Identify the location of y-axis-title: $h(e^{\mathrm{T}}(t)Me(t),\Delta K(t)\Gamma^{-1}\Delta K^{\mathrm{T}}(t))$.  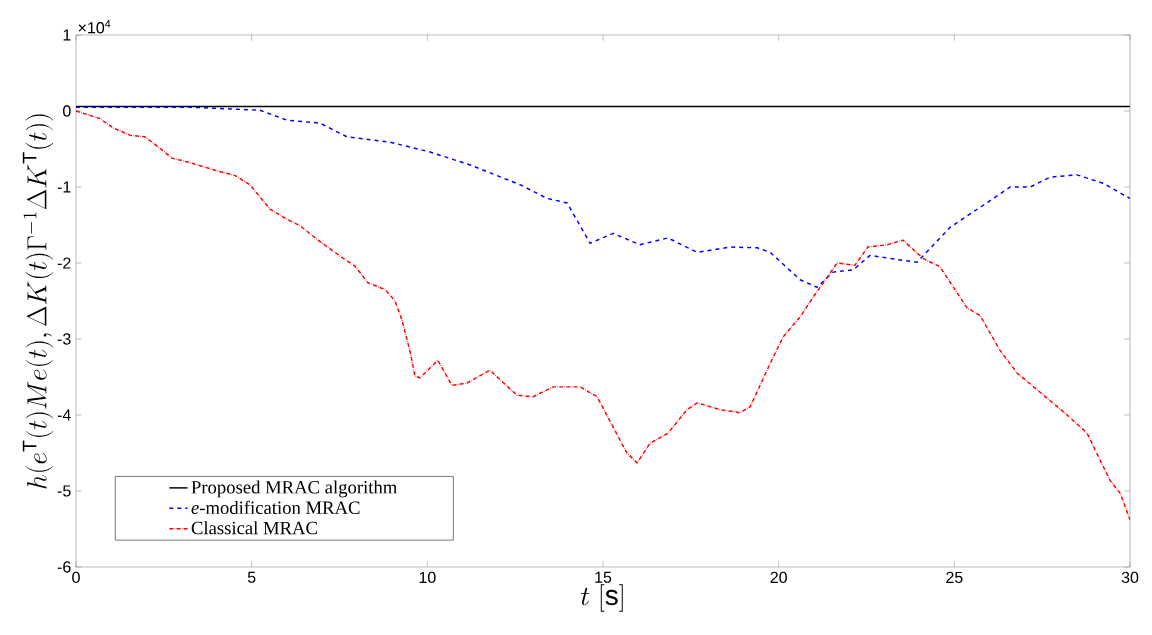
(38, 301).